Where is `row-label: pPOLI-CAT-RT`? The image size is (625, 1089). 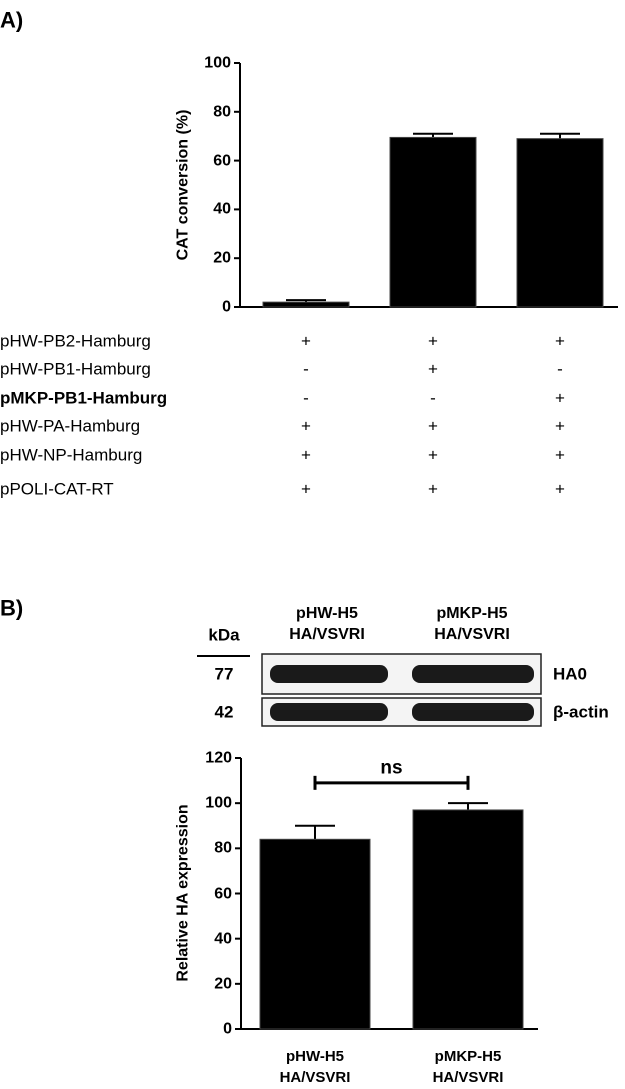
row-label: pPOLI-CAT-RT is located at coordinates (57, 489).